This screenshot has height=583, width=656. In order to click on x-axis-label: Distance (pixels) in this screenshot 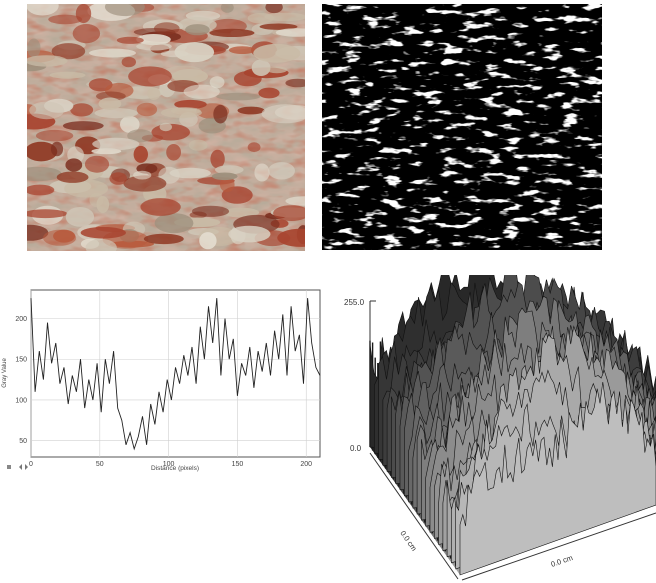, I will do `click(175, 468)`.